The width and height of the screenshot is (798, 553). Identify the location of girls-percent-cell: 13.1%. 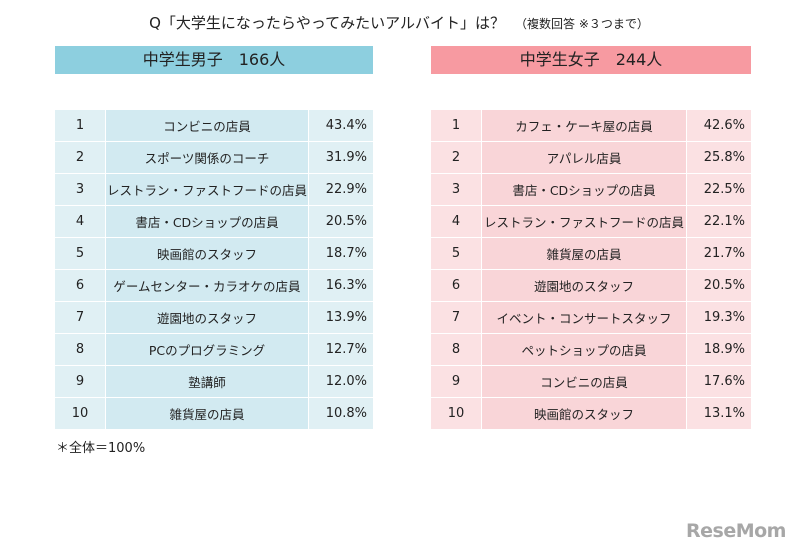
(718, 413).